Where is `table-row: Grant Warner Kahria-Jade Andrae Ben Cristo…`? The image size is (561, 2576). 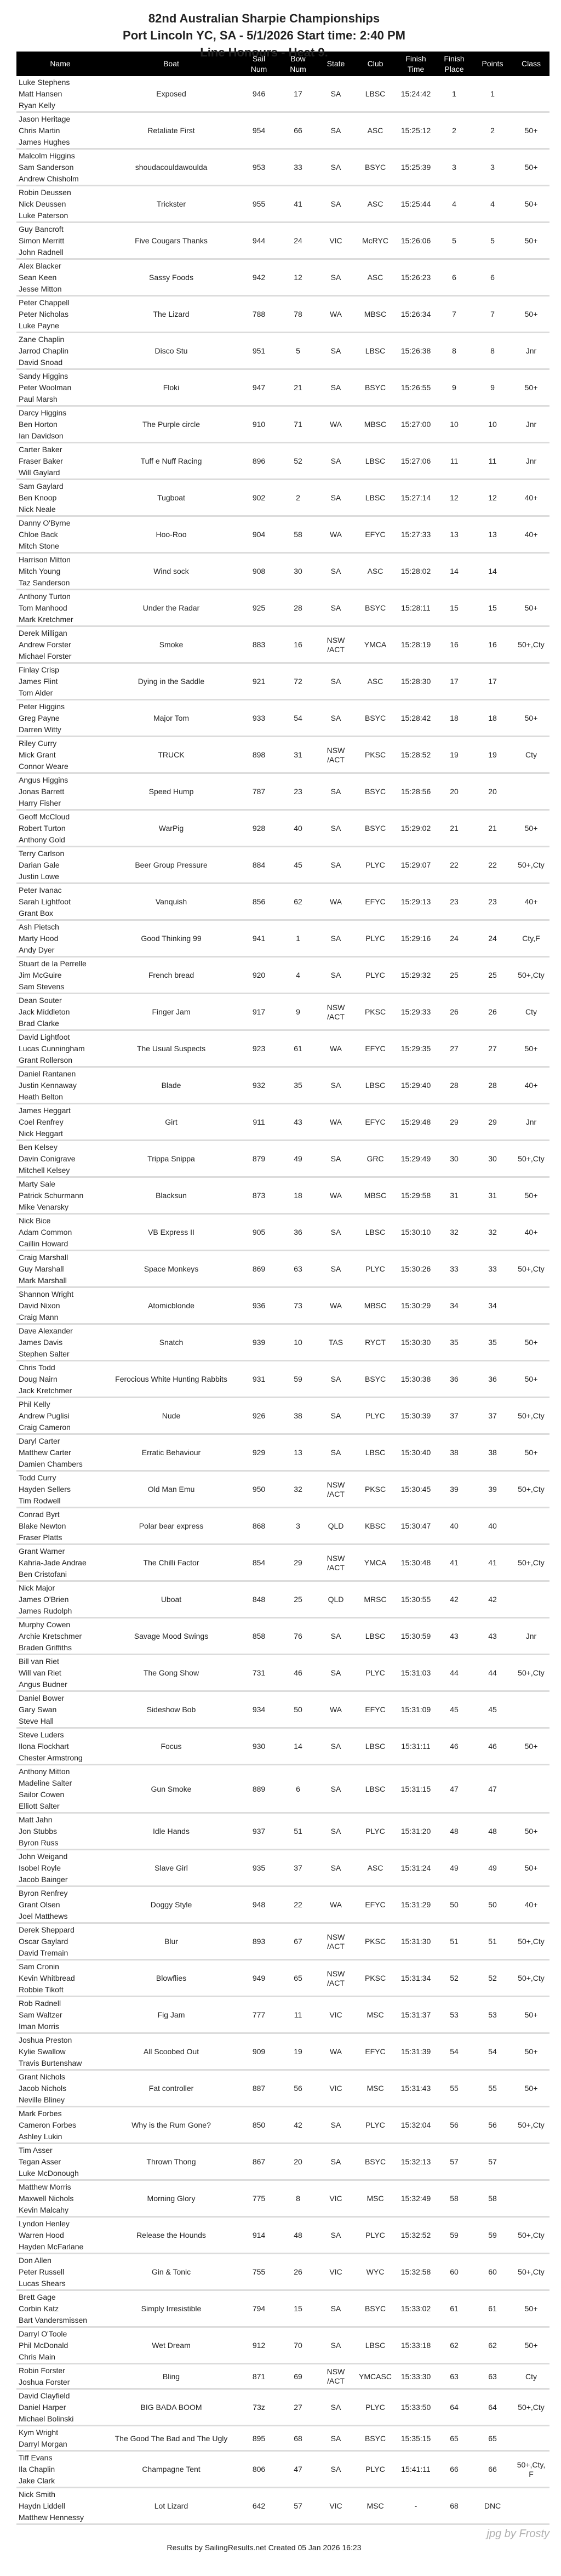 table-row: Grant Warner Kahria-Jade Andrae Ben Cristo… is located at coordinates (282, 1563).